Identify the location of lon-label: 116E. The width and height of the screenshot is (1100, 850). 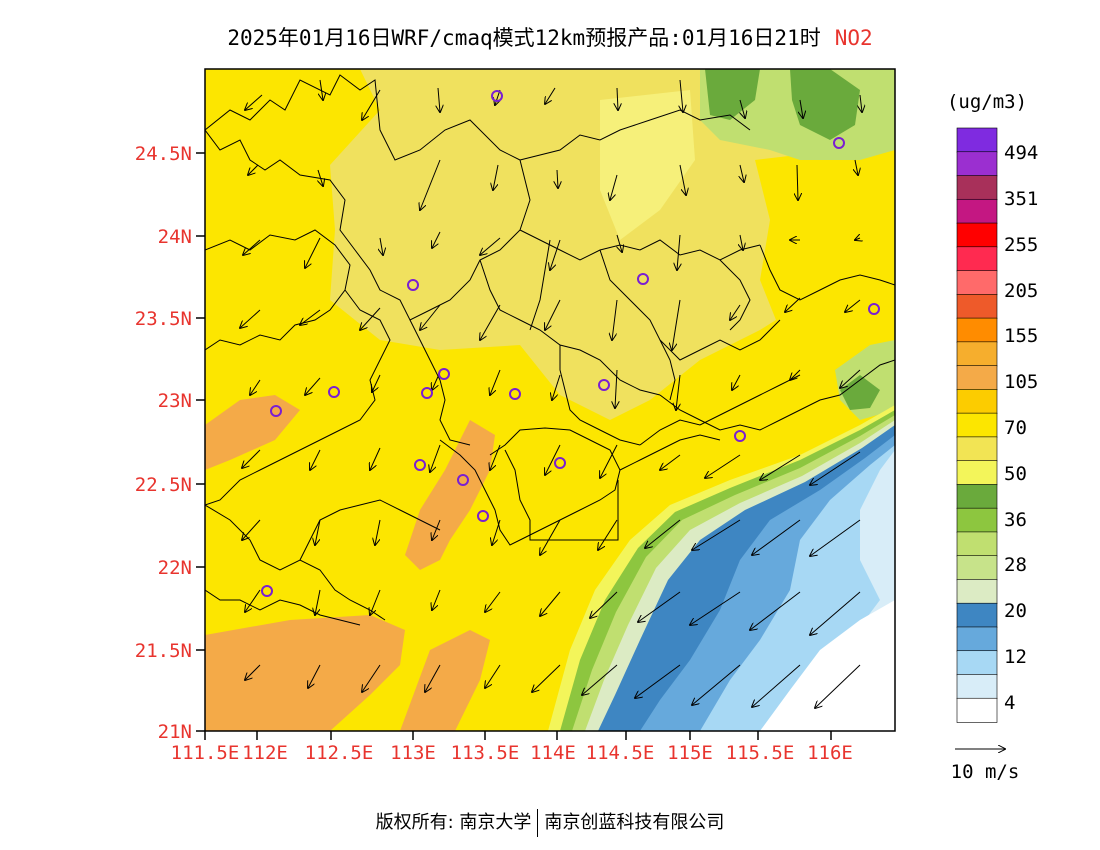
(830, 753).